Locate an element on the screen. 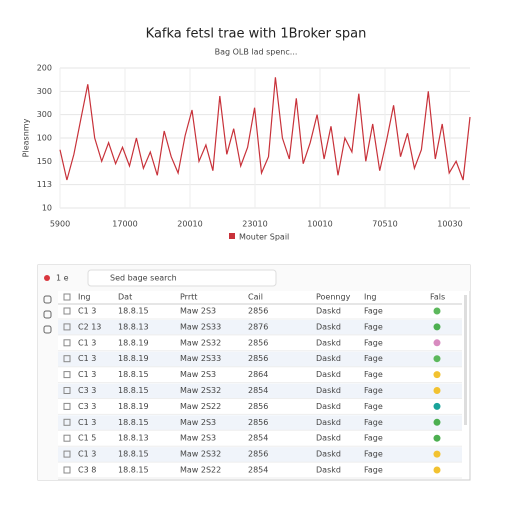 This screenshot has width=512, height=516. table-cell: C1 5 is located at coordinates (87, 438).